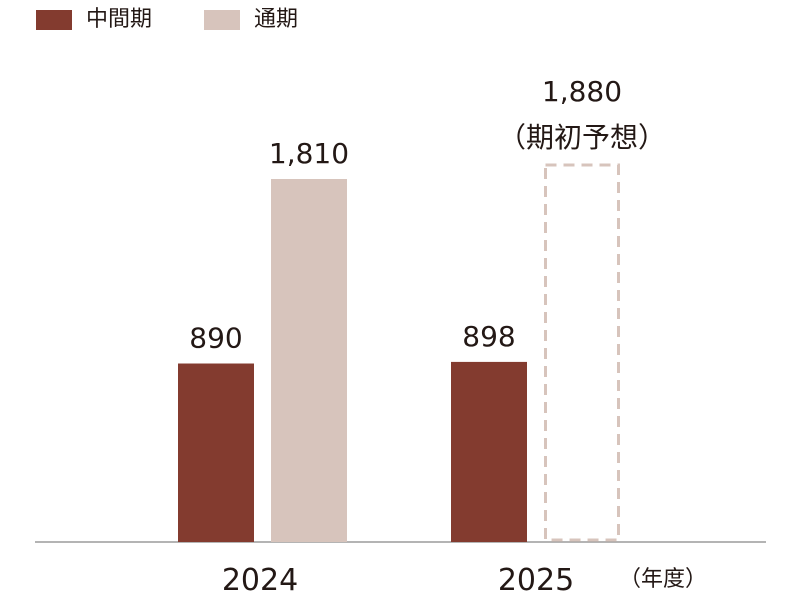 The width and height of the screenshot is (800, 594). I want to click on x-tick-label-2024: 2024, so click(260, 578).